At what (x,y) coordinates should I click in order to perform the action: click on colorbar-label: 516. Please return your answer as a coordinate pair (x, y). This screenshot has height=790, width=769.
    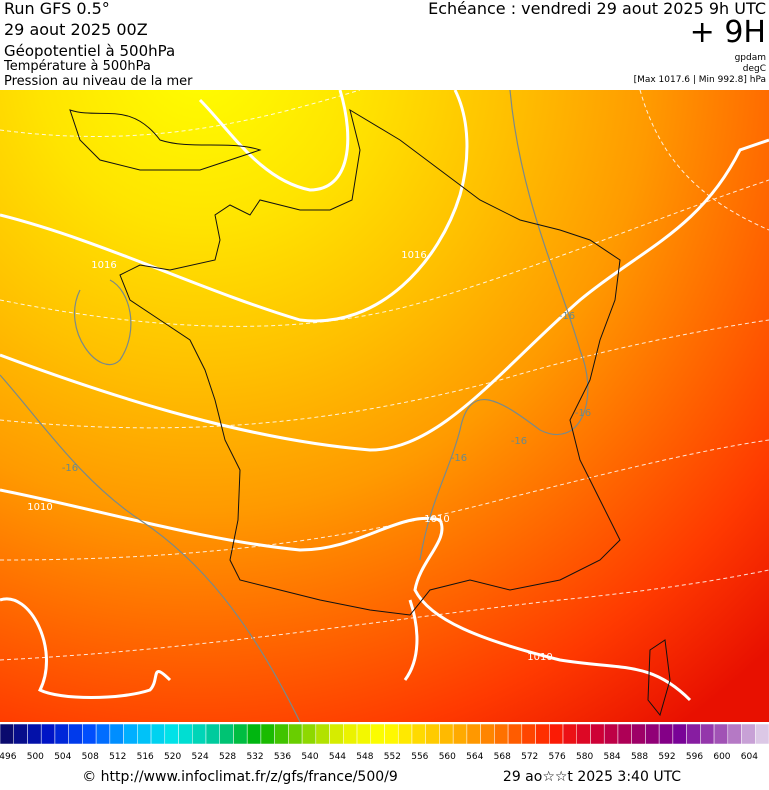
    Looking at the image, I should click on (145, 757).